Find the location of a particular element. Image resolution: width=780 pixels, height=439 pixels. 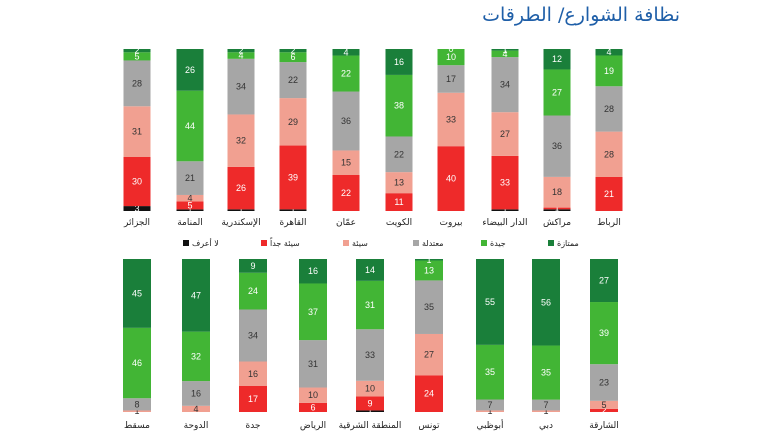

data-label: 30 is located at coordinates (137, 182).